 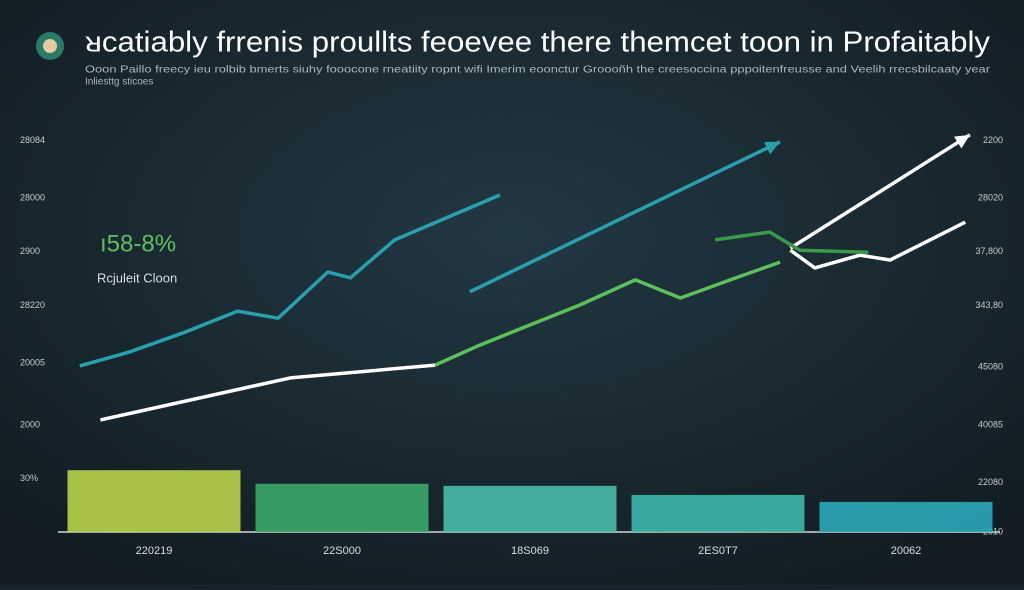 What do you see at coordinates (29, 478) in the screenshot?
I see `y-tick-label: 30%` at bounding box center [29, 478].